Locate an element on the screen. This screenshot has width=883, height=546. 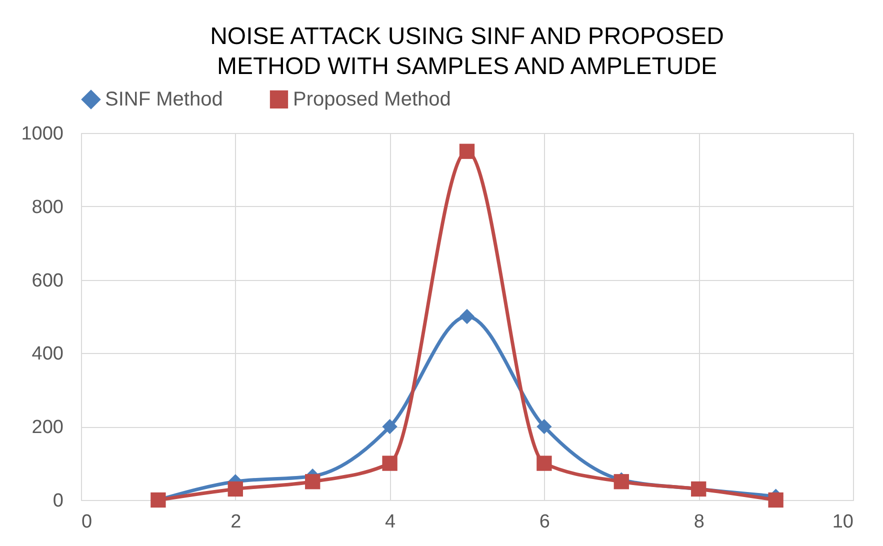
x-tick-label: 0 is located at coordinates (87, 522).